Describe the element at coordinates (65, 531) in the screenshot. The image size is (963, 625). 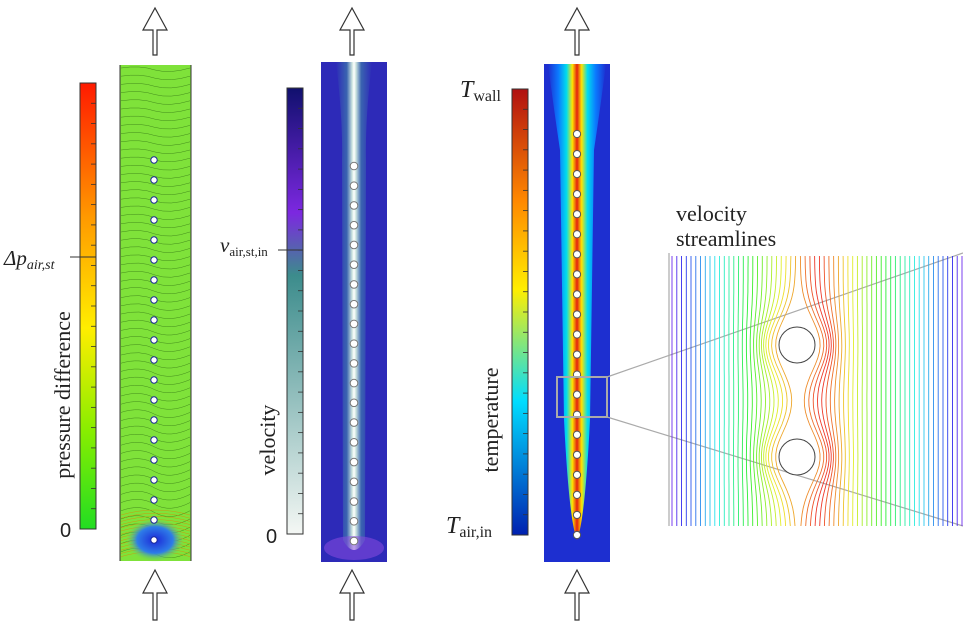
I see `pressure-tick-zero: 0` at that location.